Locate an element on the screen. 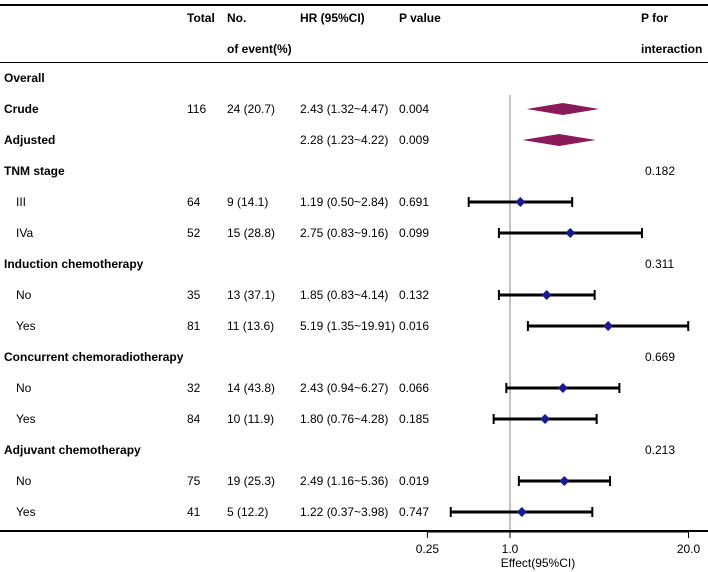  row-label: Overall is located at coordinates (24, 78).